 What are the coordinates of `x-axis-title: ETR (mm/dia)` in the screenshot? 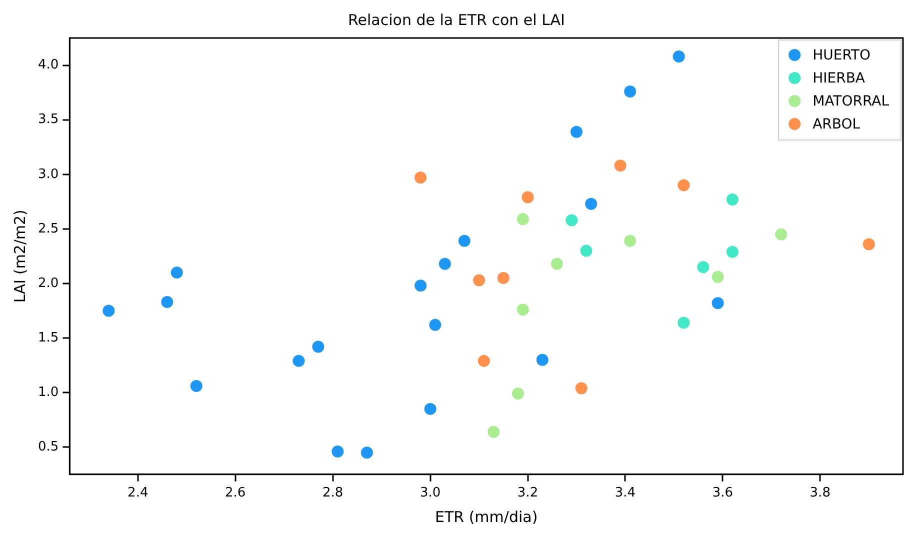 It's located at (486, 517).